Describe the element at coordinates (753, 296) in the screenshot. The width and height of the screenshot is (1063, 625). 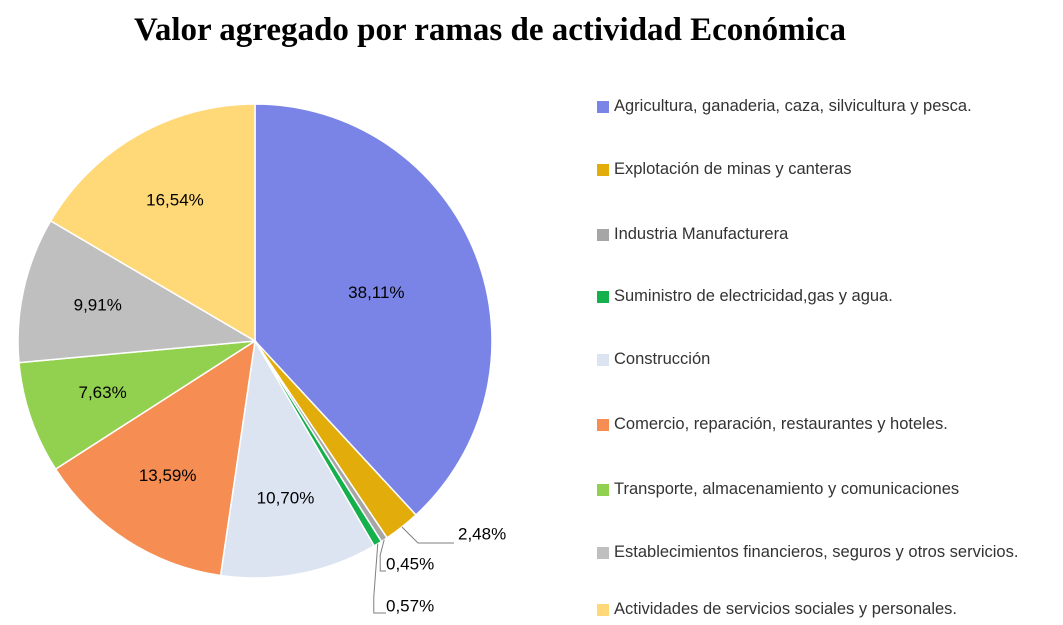
I see `legend-label: Suministro de electricidad,gas y agua.` at that location.